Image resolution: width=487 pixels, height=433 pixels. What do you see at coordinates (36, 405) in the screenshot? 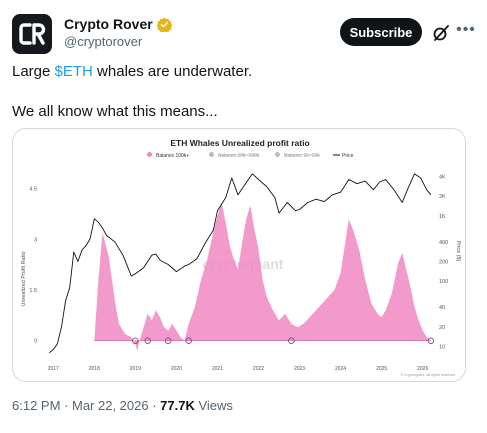
I see `tweet-time: 6:12 PM` at bounding box center [36, 405].